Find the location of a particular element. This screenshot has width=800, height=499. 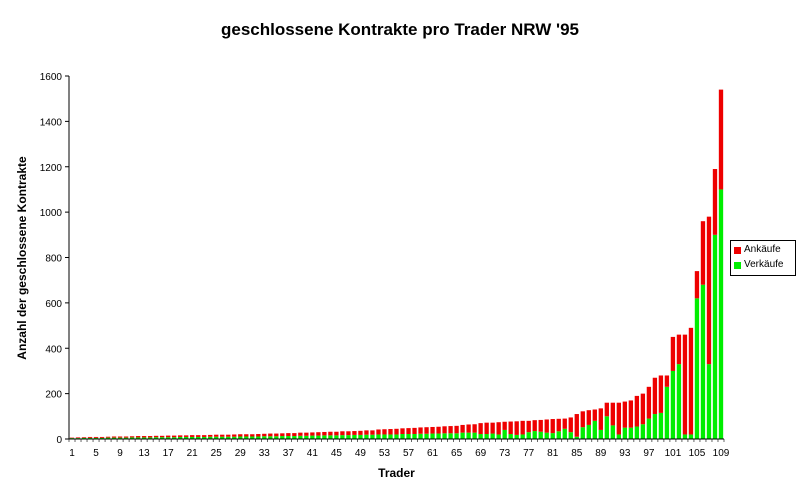

x-tick-label: 65 is located at coordinates (457, 453).